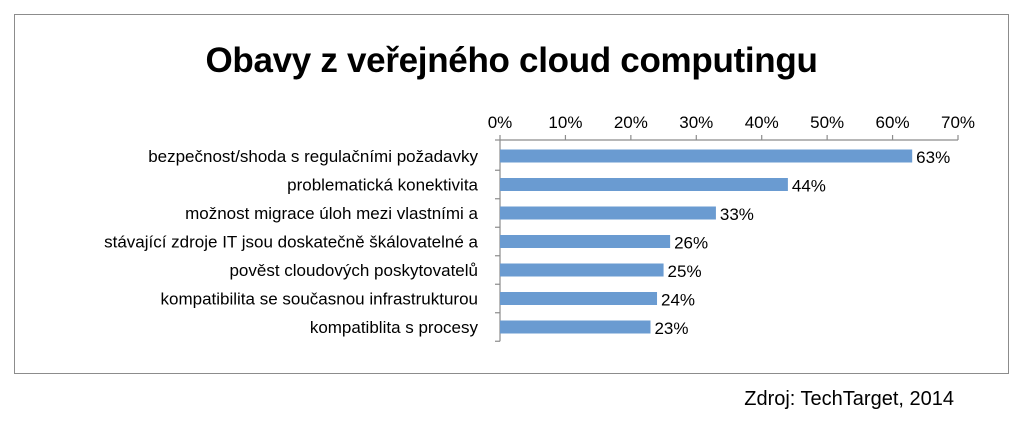  I want to click on category-label: bezpečnost/shoda s regulačními požadavky, so click(313, 156).